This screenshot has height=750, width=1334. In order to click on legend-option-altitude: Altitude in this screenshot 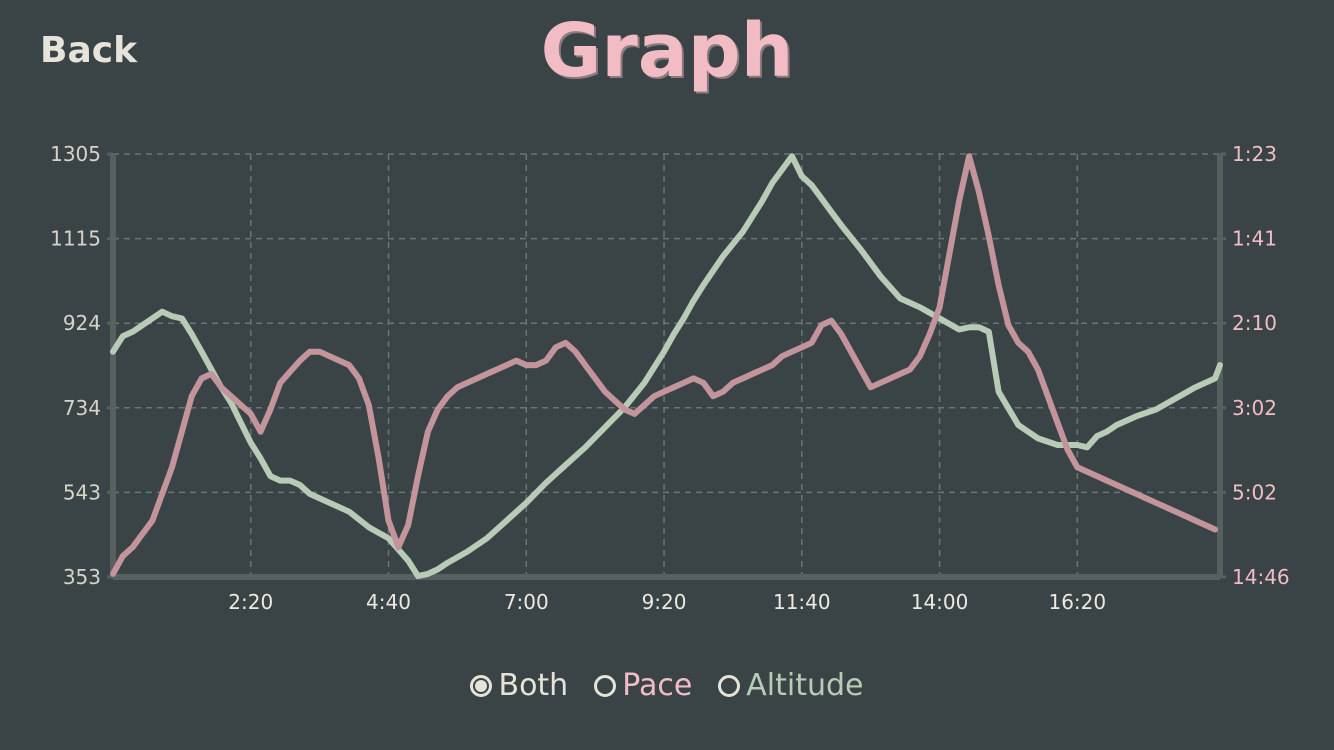, I will do `click(791, 685)`.